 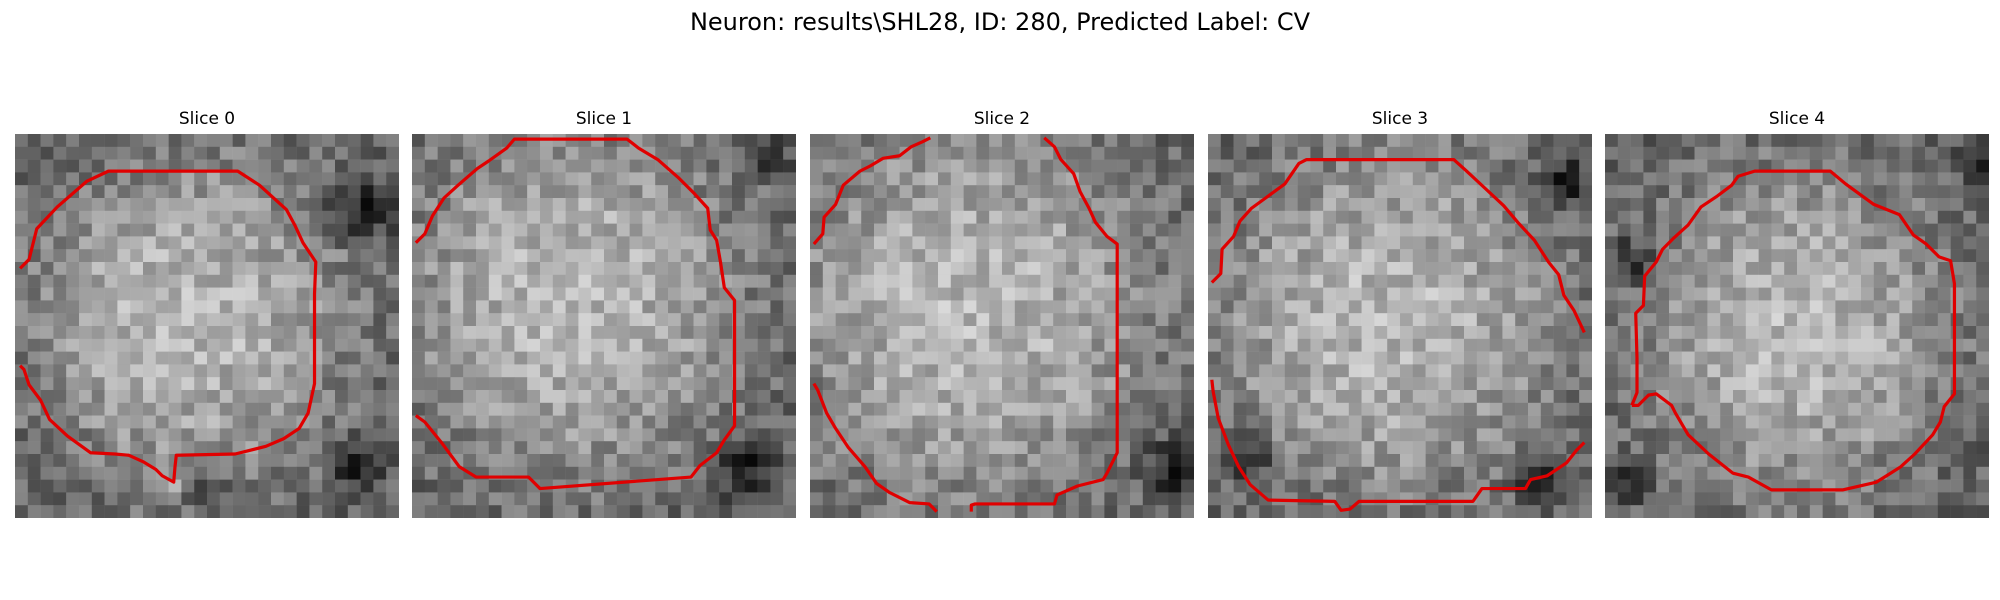 What do you see at coordinates (1400, 119) in the screenshot?
I see `slice-title: Slice 3` at bounding box center [1400, 119].